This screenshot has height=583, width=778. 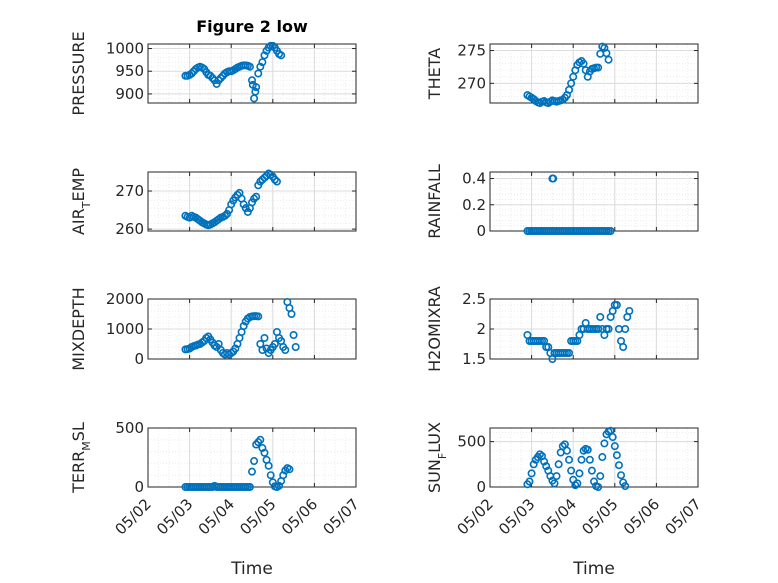 I want to click on y-axis-label: RAINFALL, so click(x=434, y=201).